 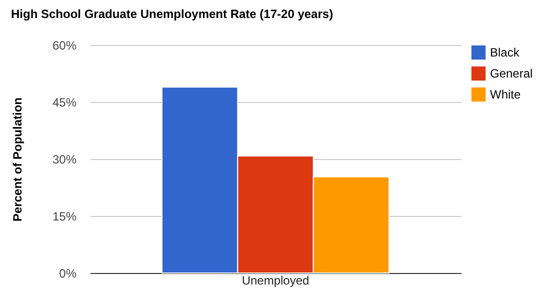 What do you see at coordinates (505, 53) in the screenshot?
I see `legend-label: Black` at bounding box center [505, 53].